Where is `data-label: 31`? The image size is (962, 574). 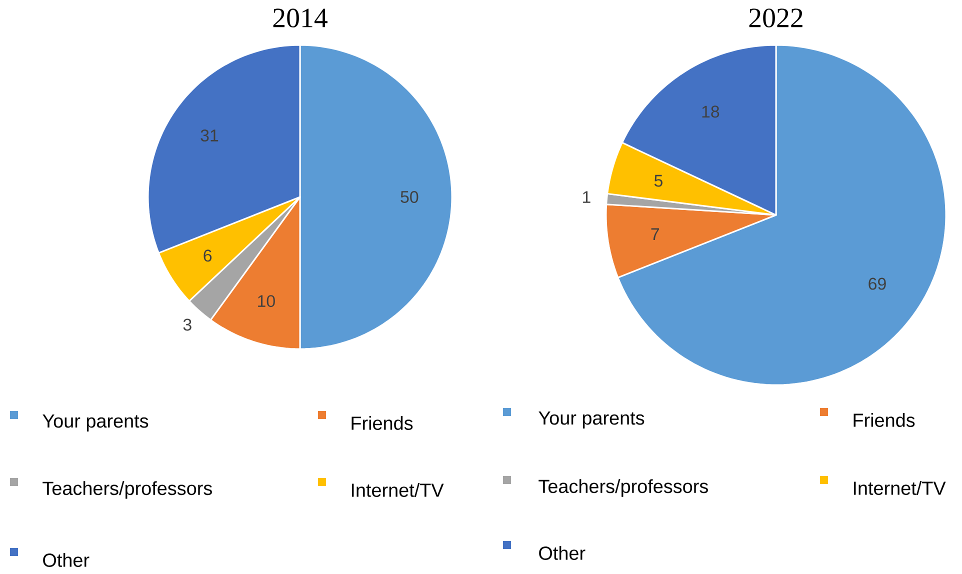
data-label: 31 is located at coordinates (209, 135).